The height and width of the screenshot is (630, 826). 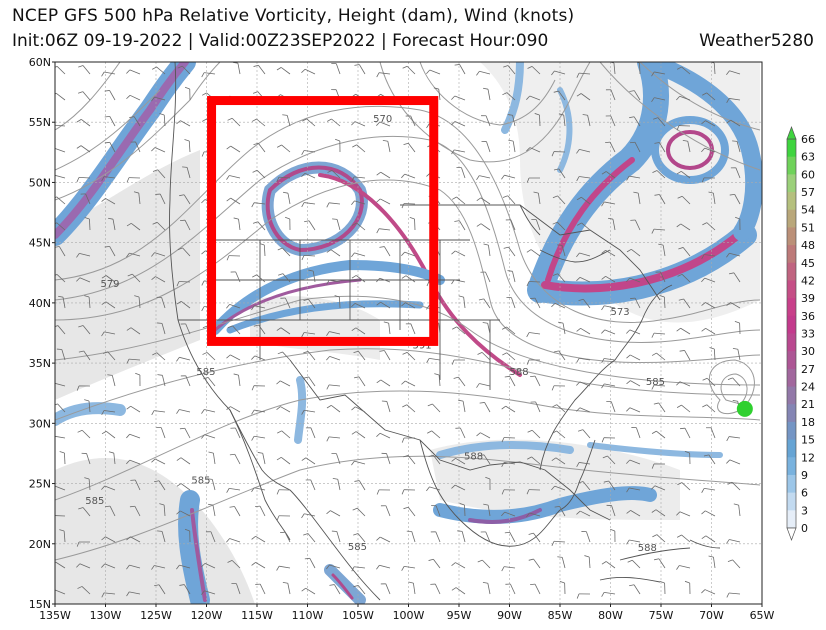 I want to click on longitude-label: 135W, so click(x=55, y=615).